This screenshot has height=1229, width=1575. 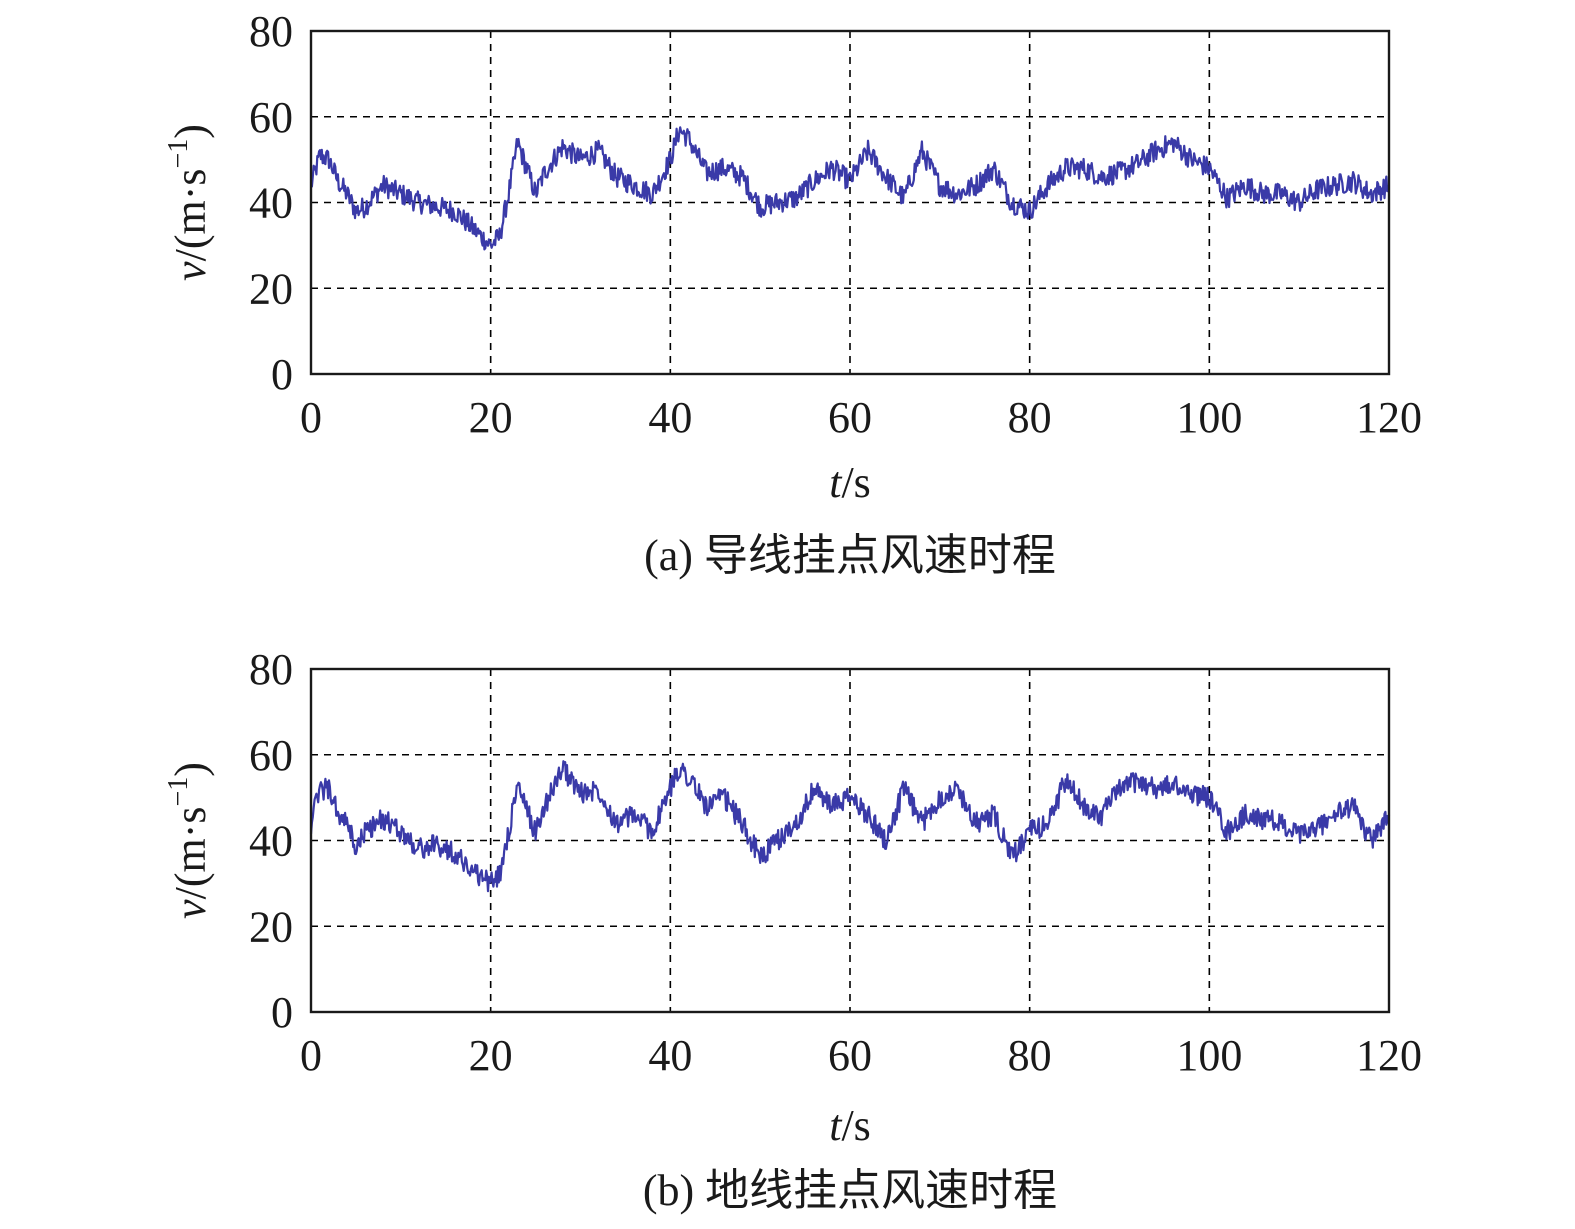 I want to click on chart-caption: (a) 导线挂点风速时程, so click(x=850, y=555).